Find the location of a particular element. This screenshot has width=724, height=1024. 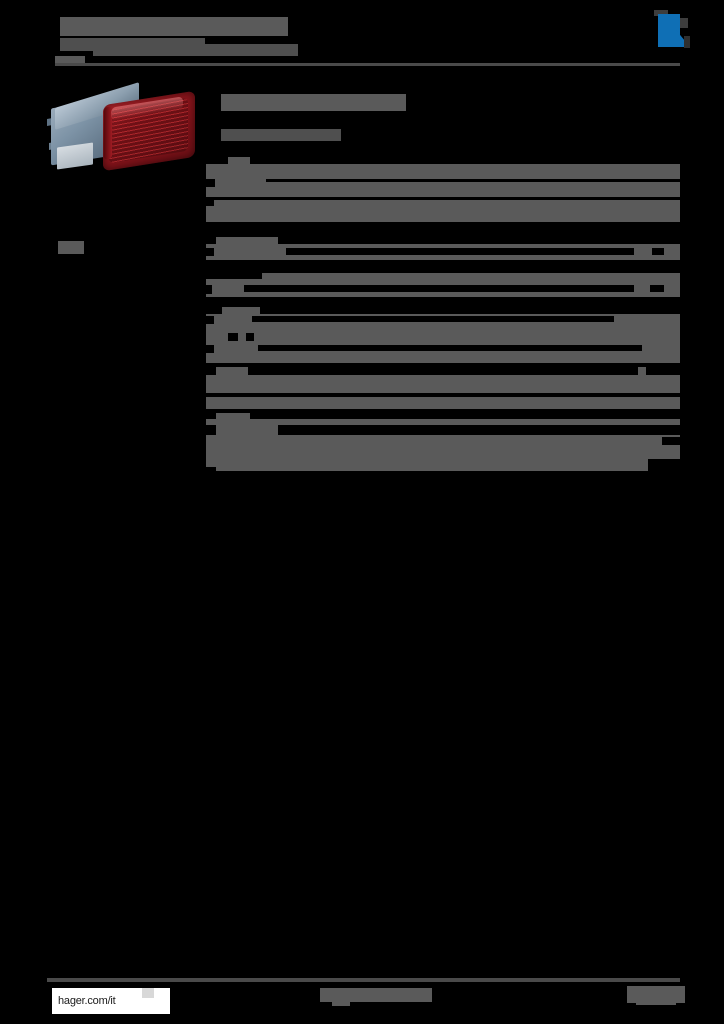

footer-url-highlight is located at coordinates (148, 993).